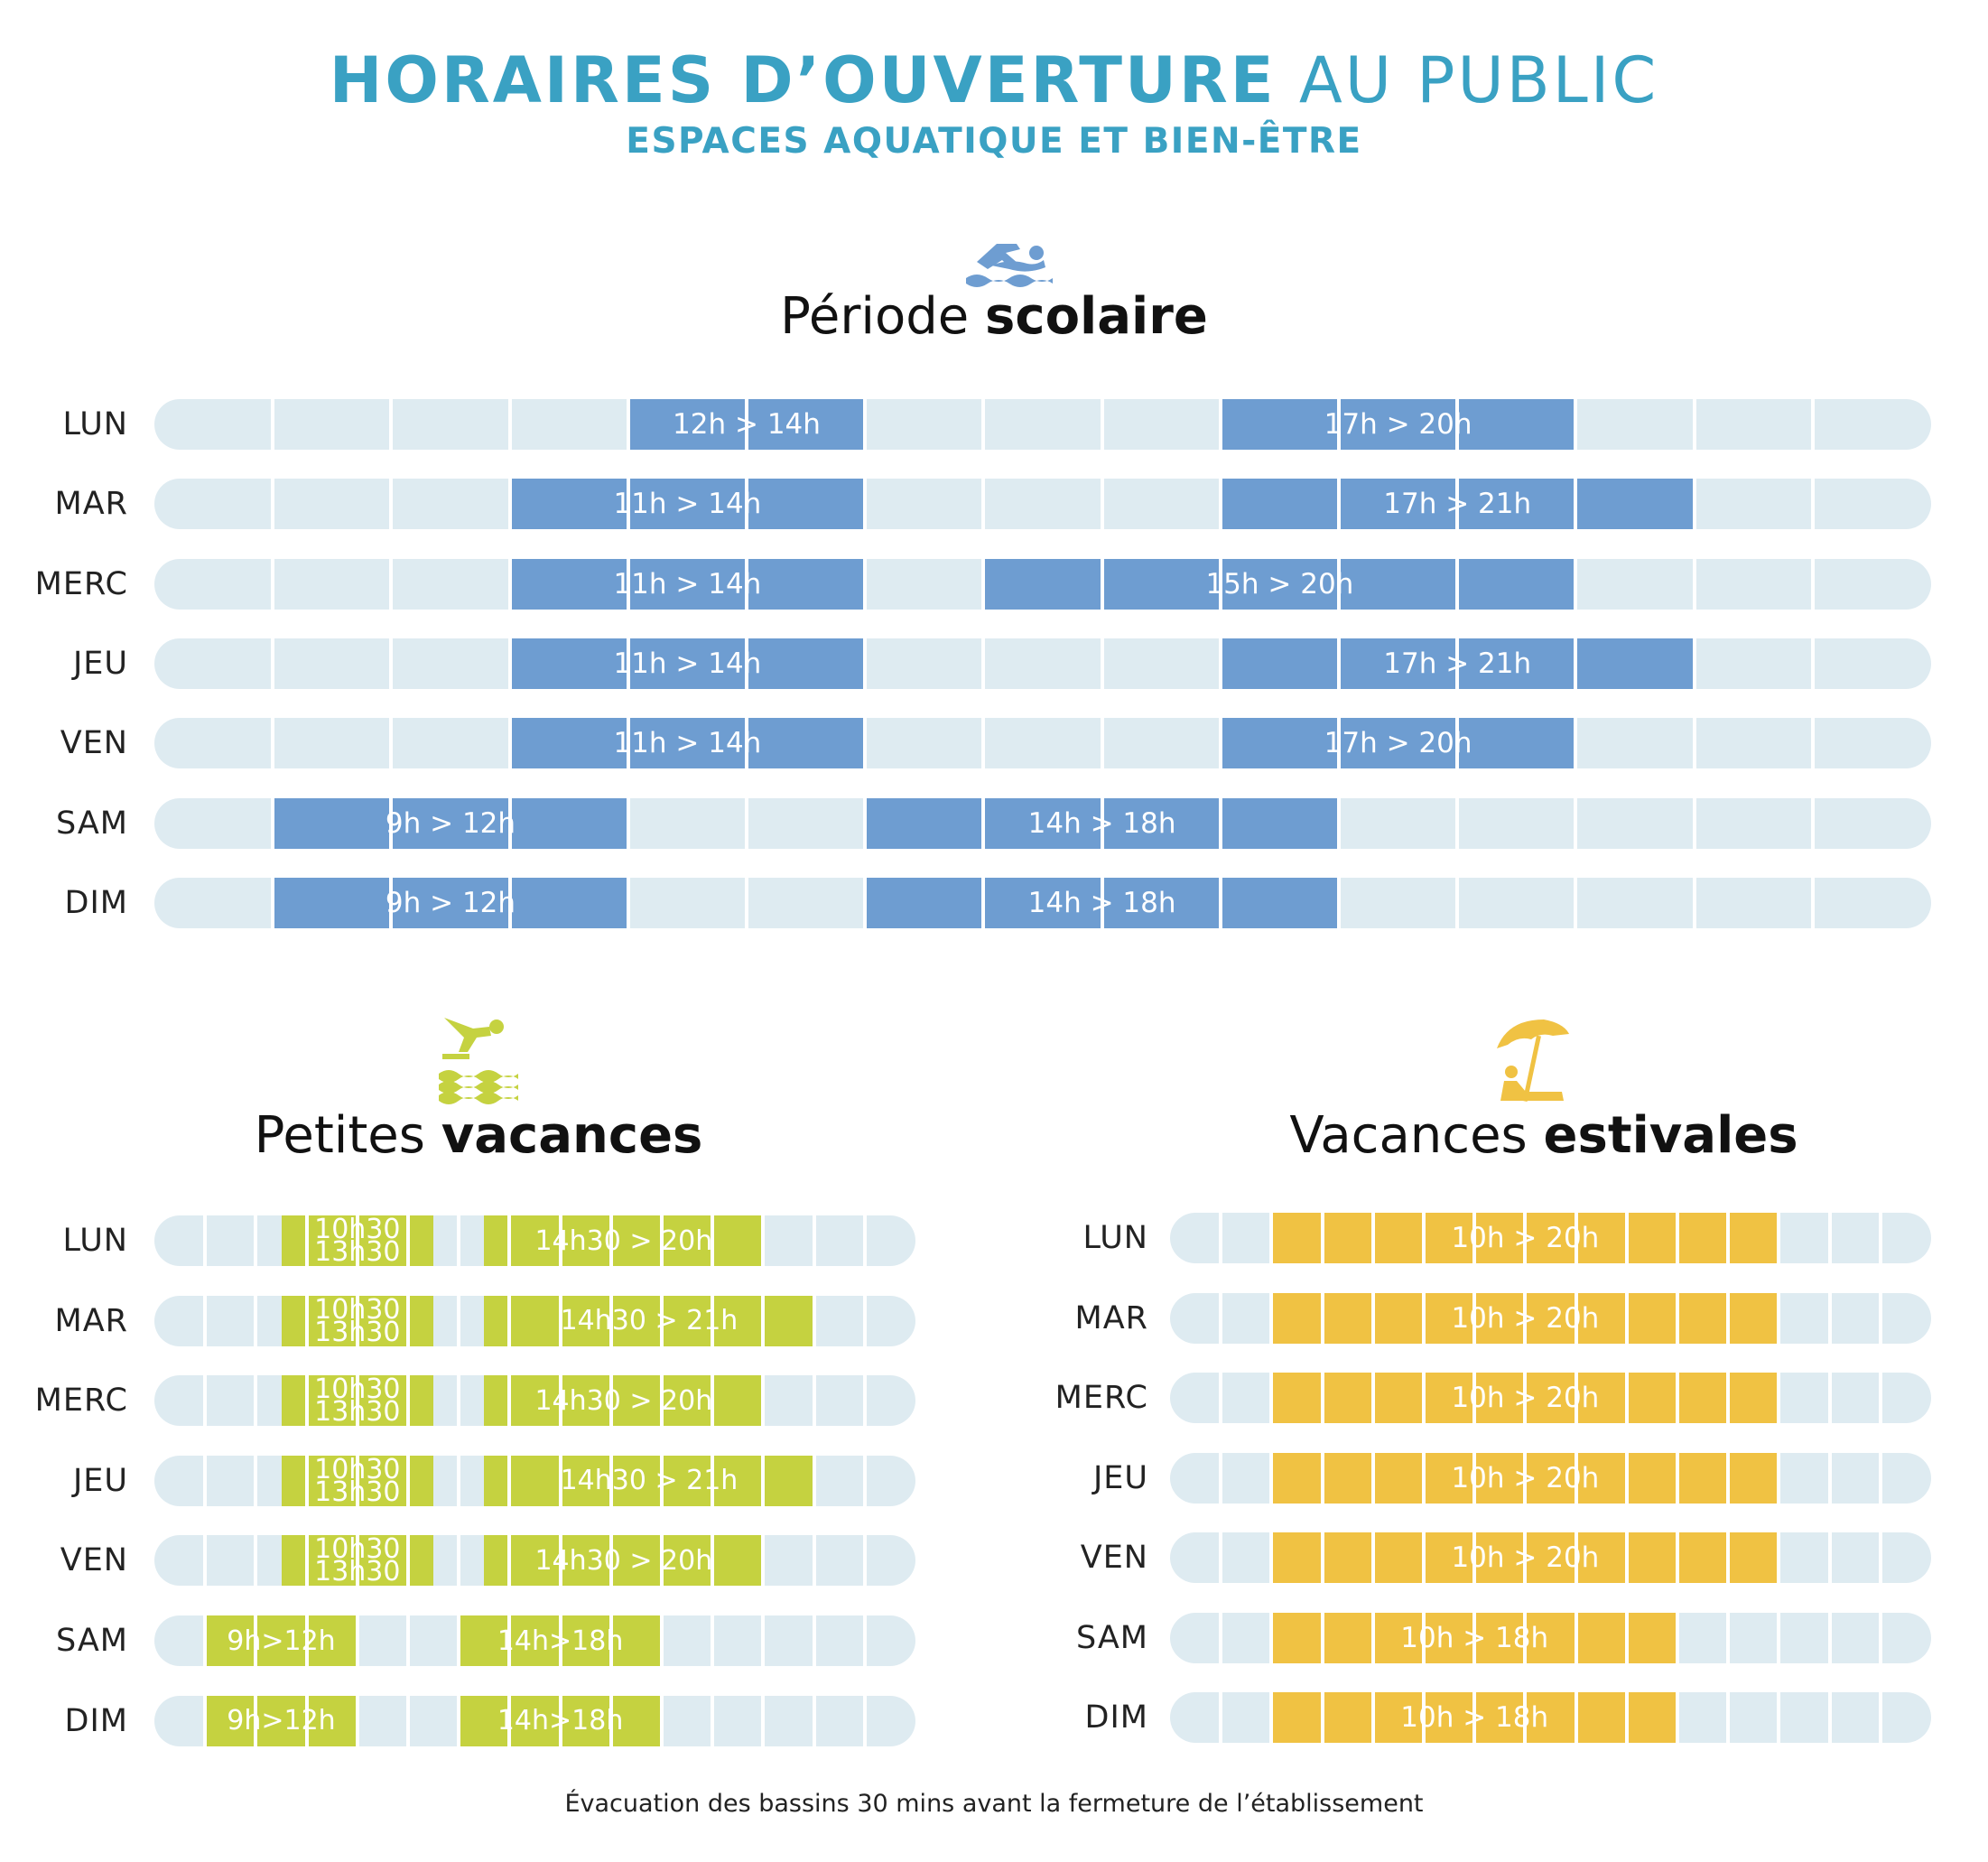 The width and height of the screenshot is (1988, 1862). I want to click on day-track: 10h3013h3014h30 > 21h, so click(534, 1320).